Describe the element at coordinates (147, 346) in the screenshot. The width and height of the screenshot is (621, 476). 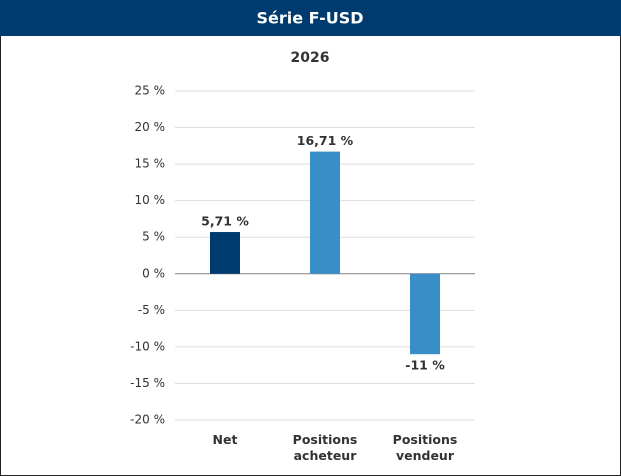
I see `y-tick-label: -10 %` at that location.